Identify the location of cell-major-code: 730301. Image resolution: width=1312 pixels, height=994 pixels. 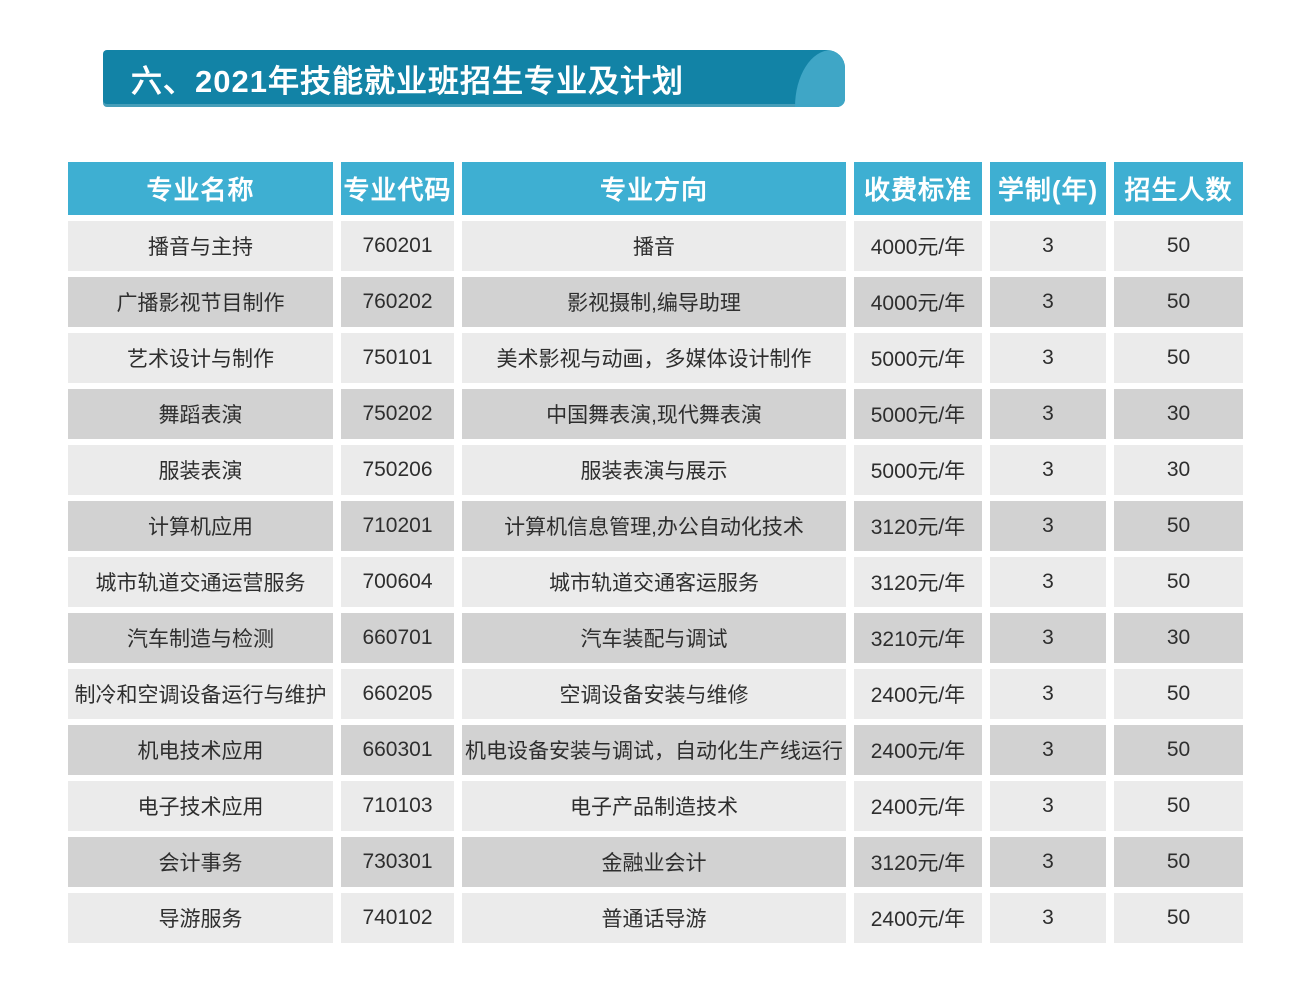
(397, 862).